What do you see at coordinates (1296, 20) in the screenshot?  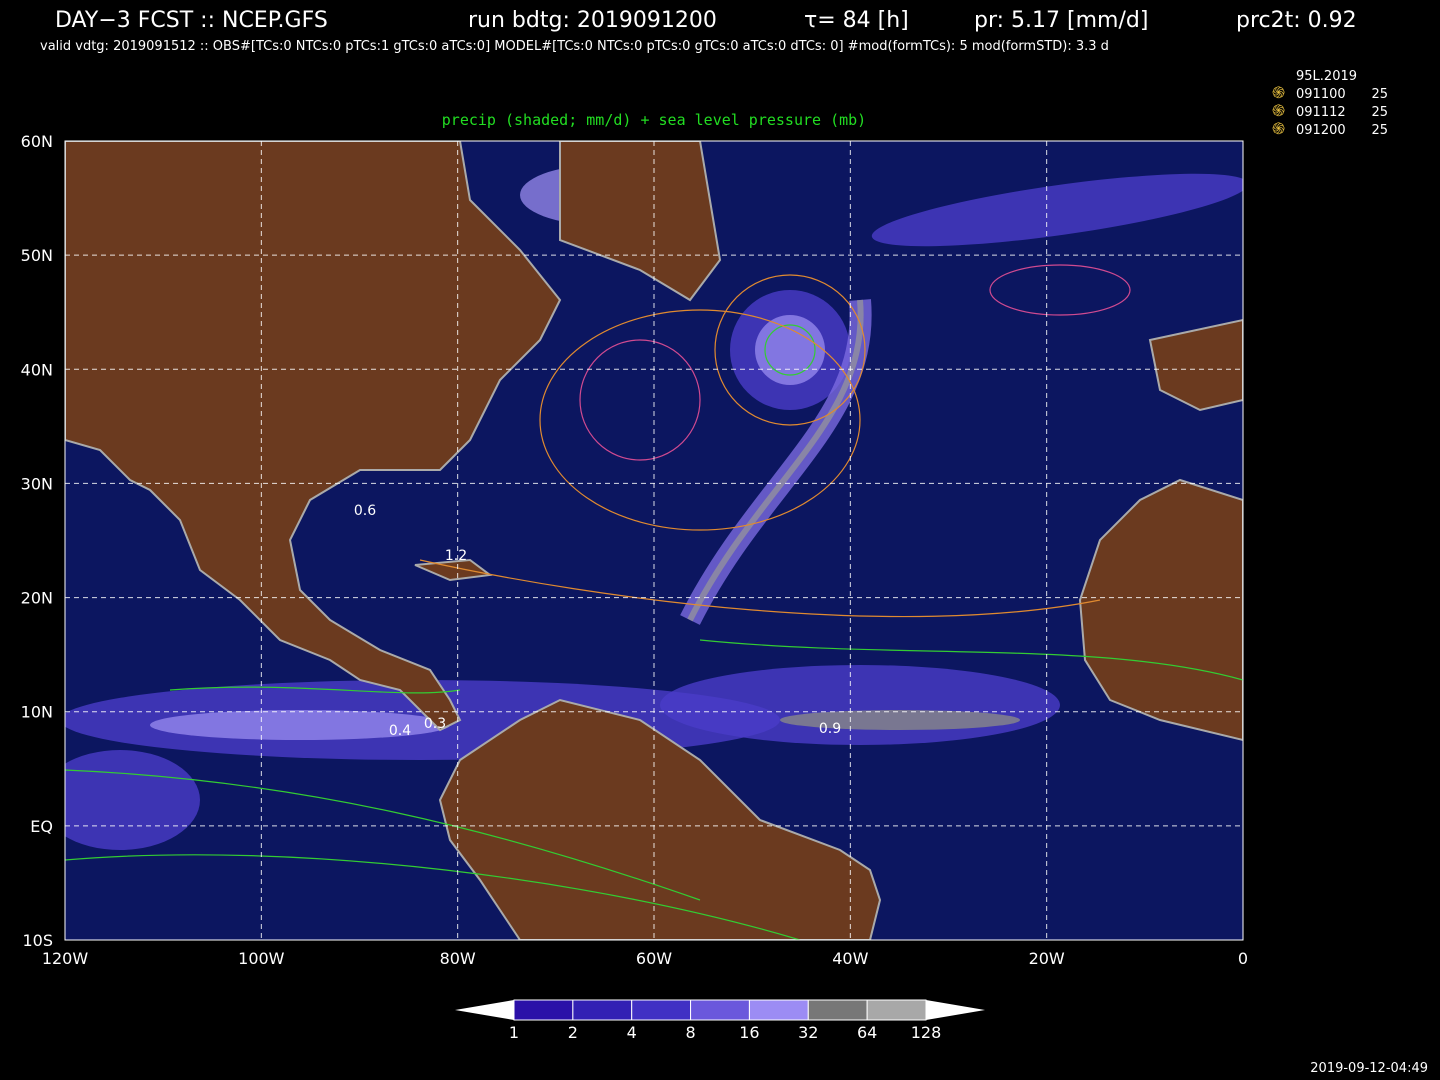 I see `prc2t: prc2t: 0.92` at bounding box center [1296, 20].